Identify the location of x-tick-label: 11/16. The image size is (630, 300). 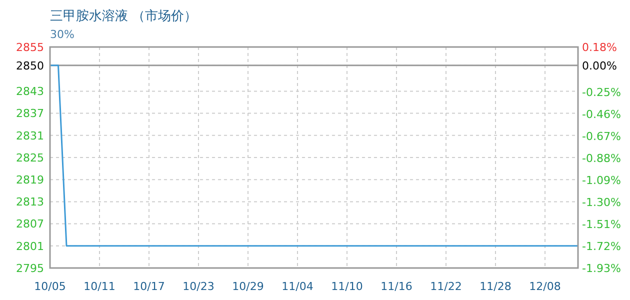
(396, 286).